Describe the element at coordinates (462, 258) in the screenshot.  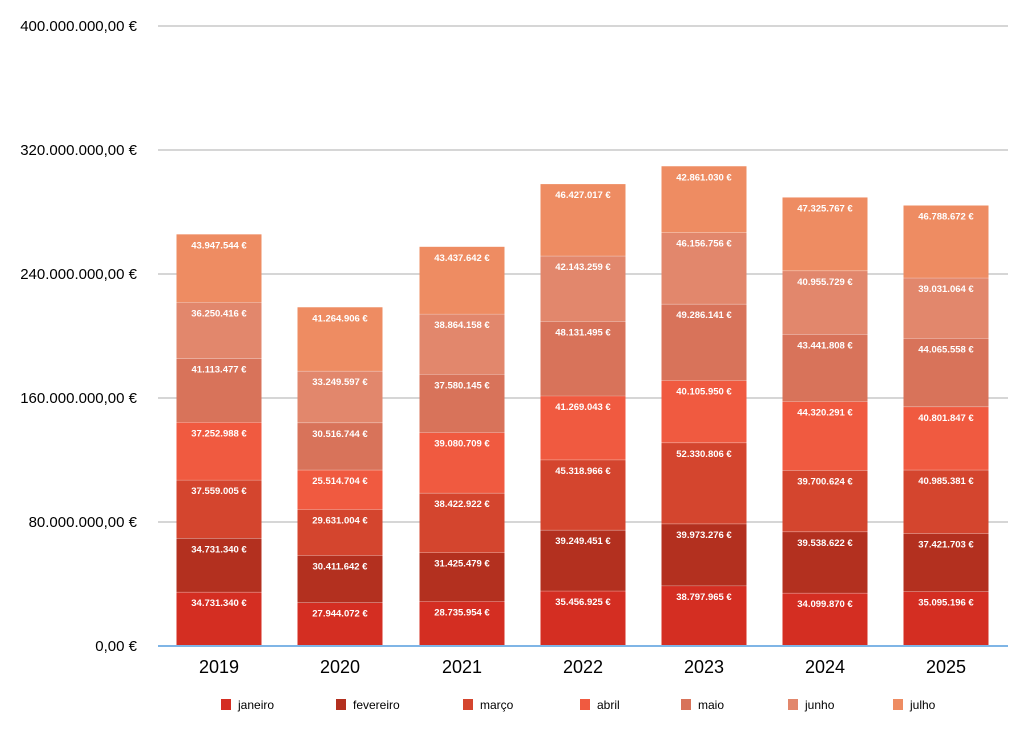
I see `data-label: 43.437.642 €` at that location.